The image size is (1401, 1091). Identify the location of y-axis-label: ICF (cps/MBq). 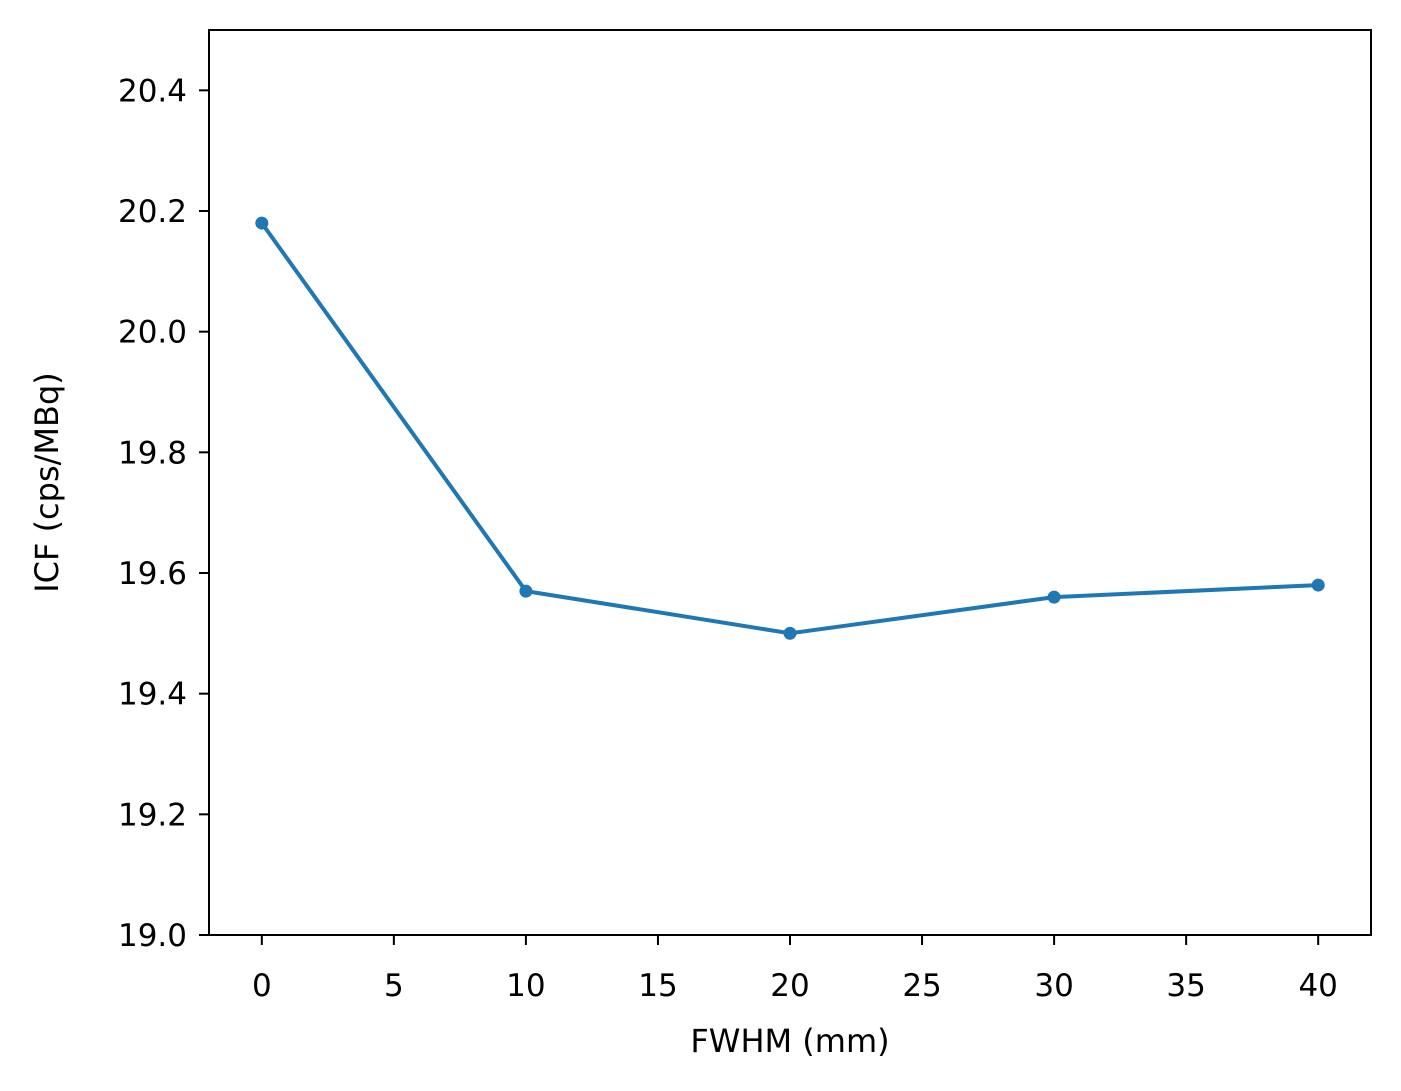
(47, 482).